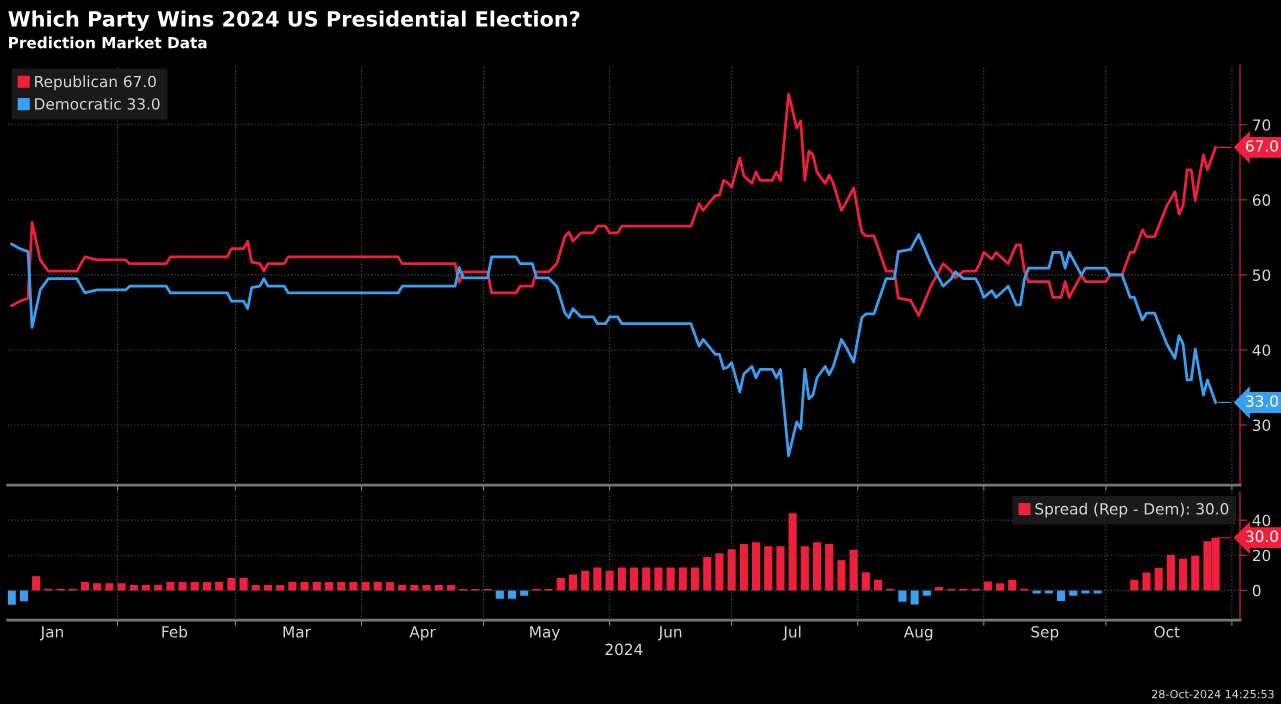 The image size is (1281, 704). Describe the element at coordinates (1261, 425) in the screenshot. I see `y-tick-label: 30` at that location.